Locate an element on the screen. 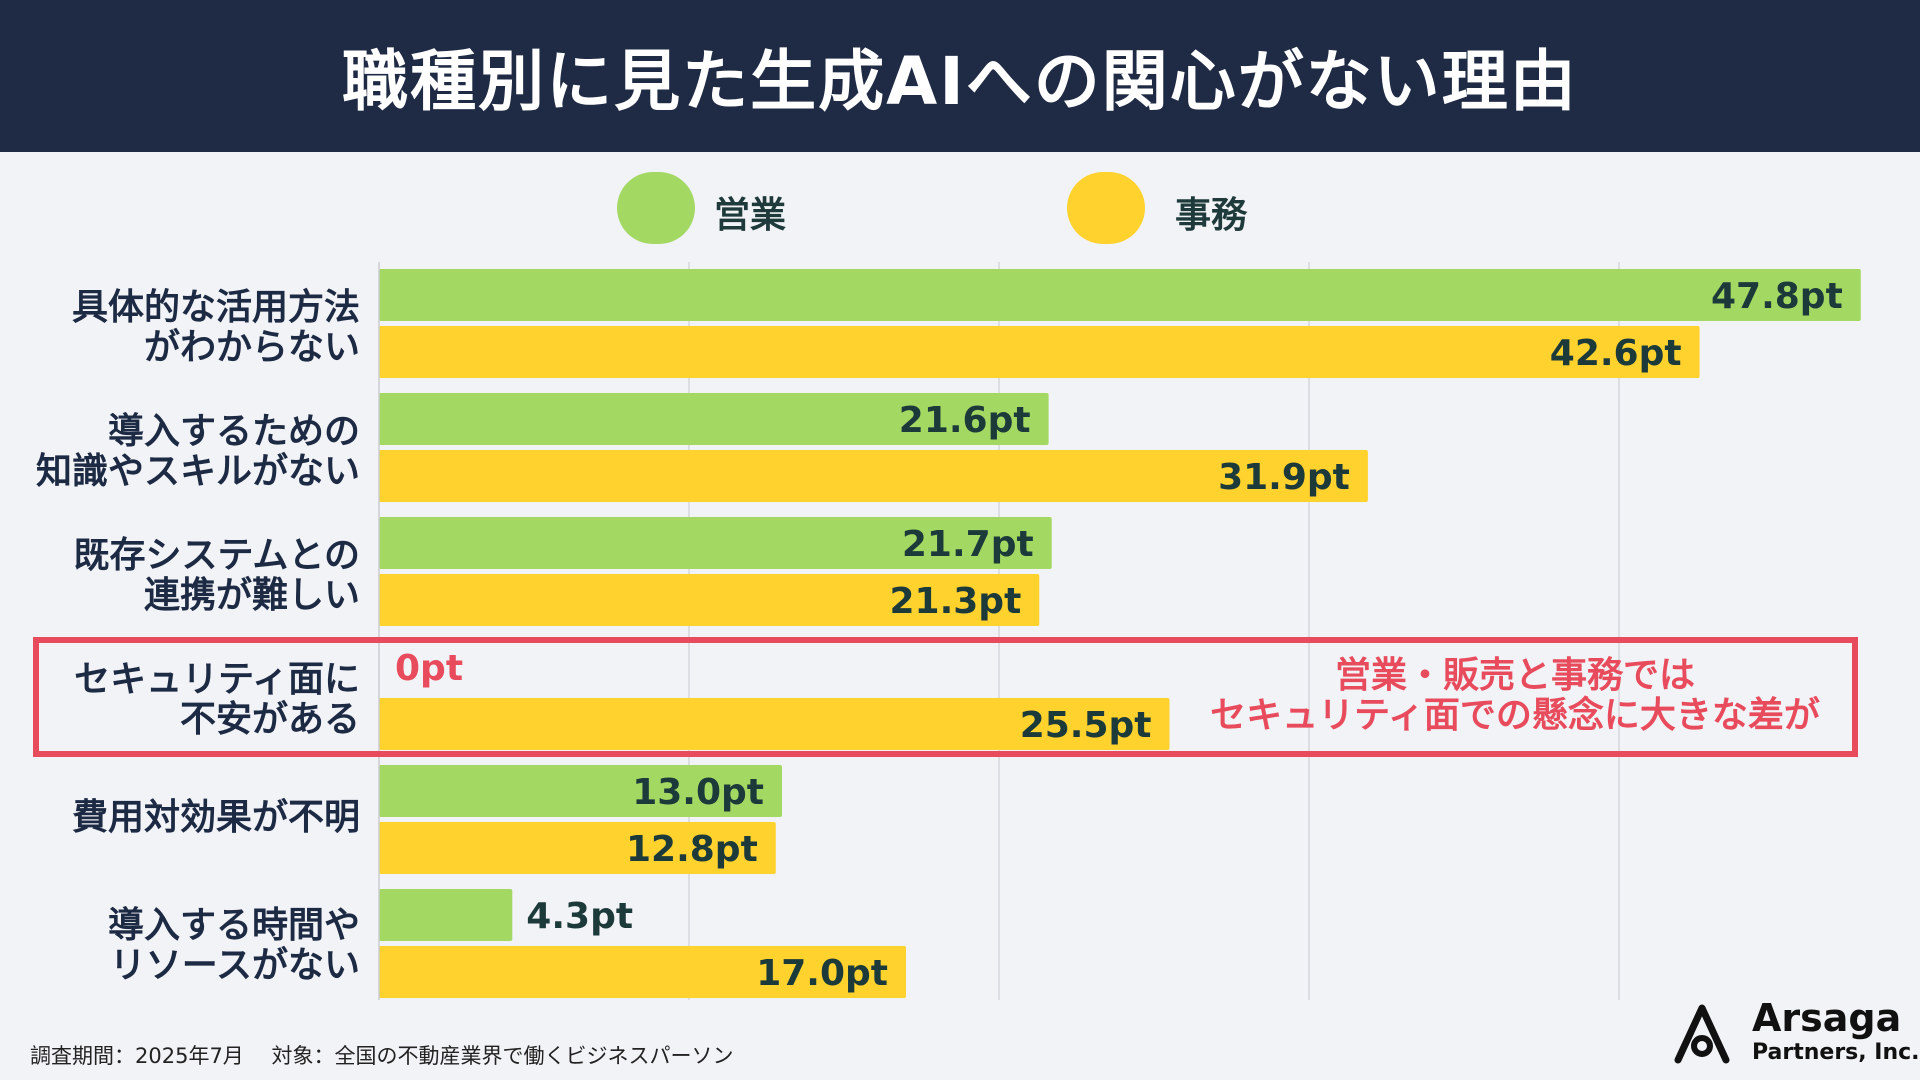 The height and width of the screenshot is (1080, 1920). annotation-callout: 営業・販売と事務では セキュリティ面での懸念に大きな差が is located at coordinates (1515, 695).